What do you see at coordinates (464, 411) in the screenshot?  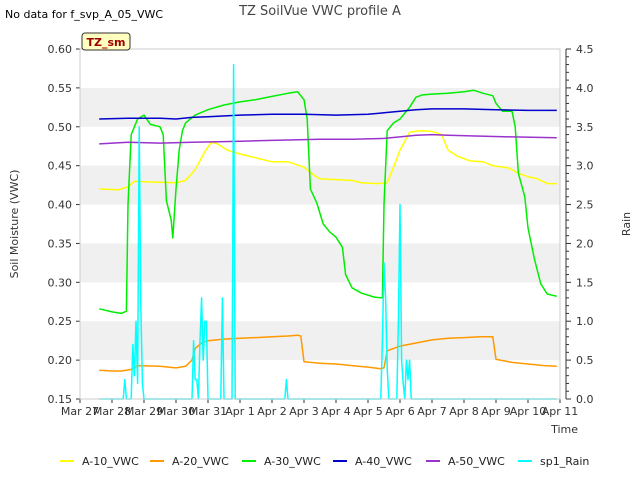 I see `x-tick-label: Apr 8` at bounding box center [464, 411].